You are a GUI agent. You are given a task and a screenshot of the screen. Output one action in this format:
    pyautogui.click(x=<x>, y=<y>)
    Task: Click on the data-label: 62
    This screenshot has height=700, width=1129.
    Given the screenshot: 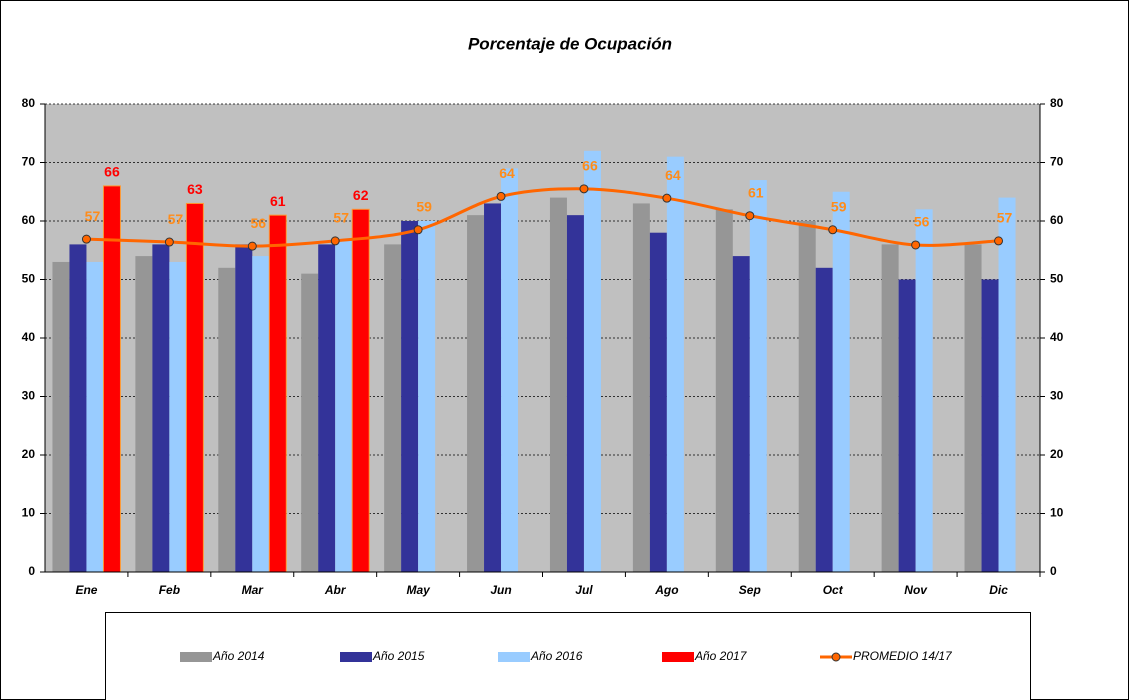 What is the action you would take?
    pyautogui.click(x=361, y=195)
    